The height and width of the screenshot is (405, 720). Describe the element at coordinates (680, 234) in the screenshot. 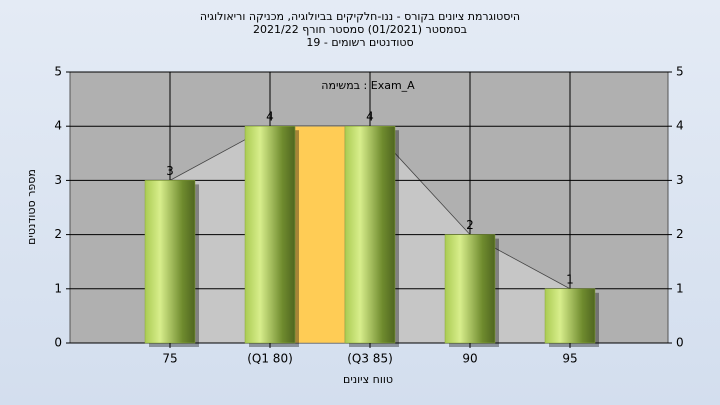

I see `y2-tick-label: 2` at that location.